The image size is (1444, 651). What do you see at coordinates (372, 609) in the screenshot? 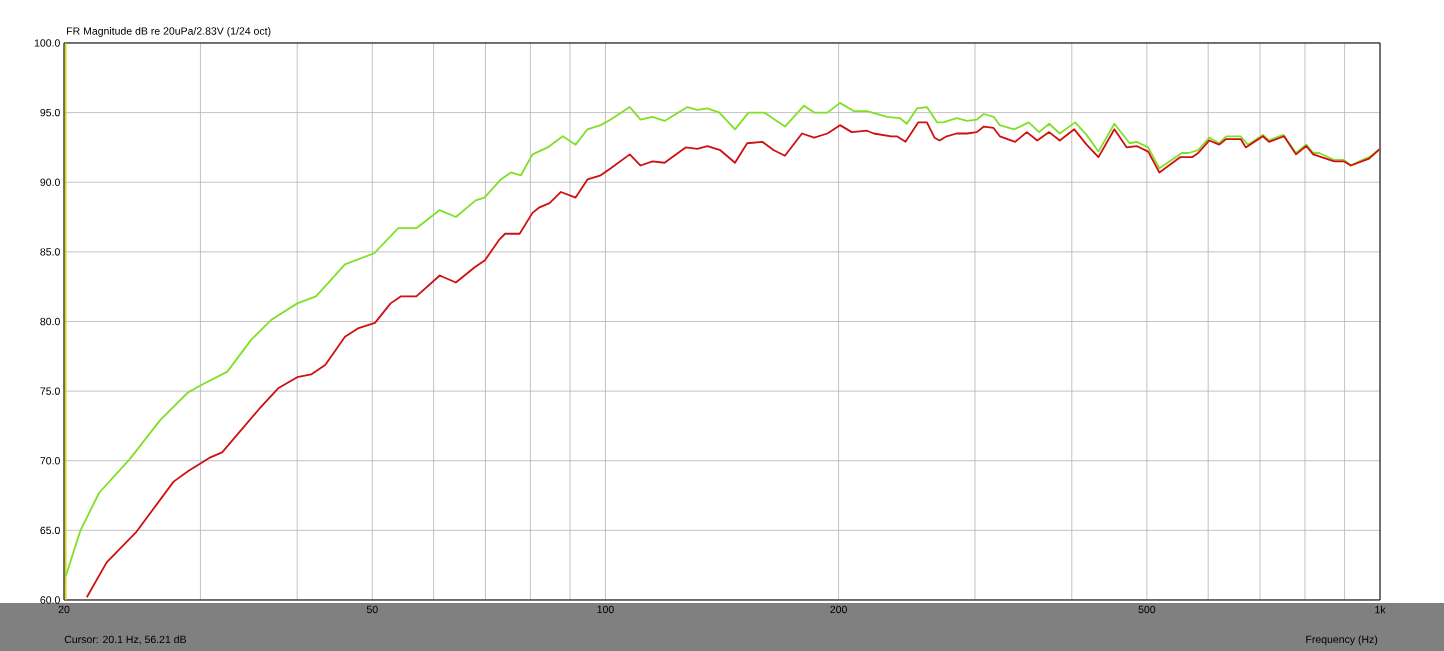
I see `x-tick-label: 50` at bounding box center [372, 609].